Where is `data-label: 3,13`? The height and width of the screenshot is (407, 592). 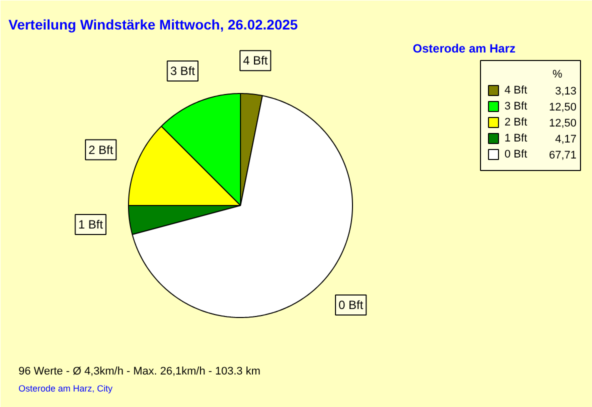
data-label: 3,13 is located at coordinates (566, 92).